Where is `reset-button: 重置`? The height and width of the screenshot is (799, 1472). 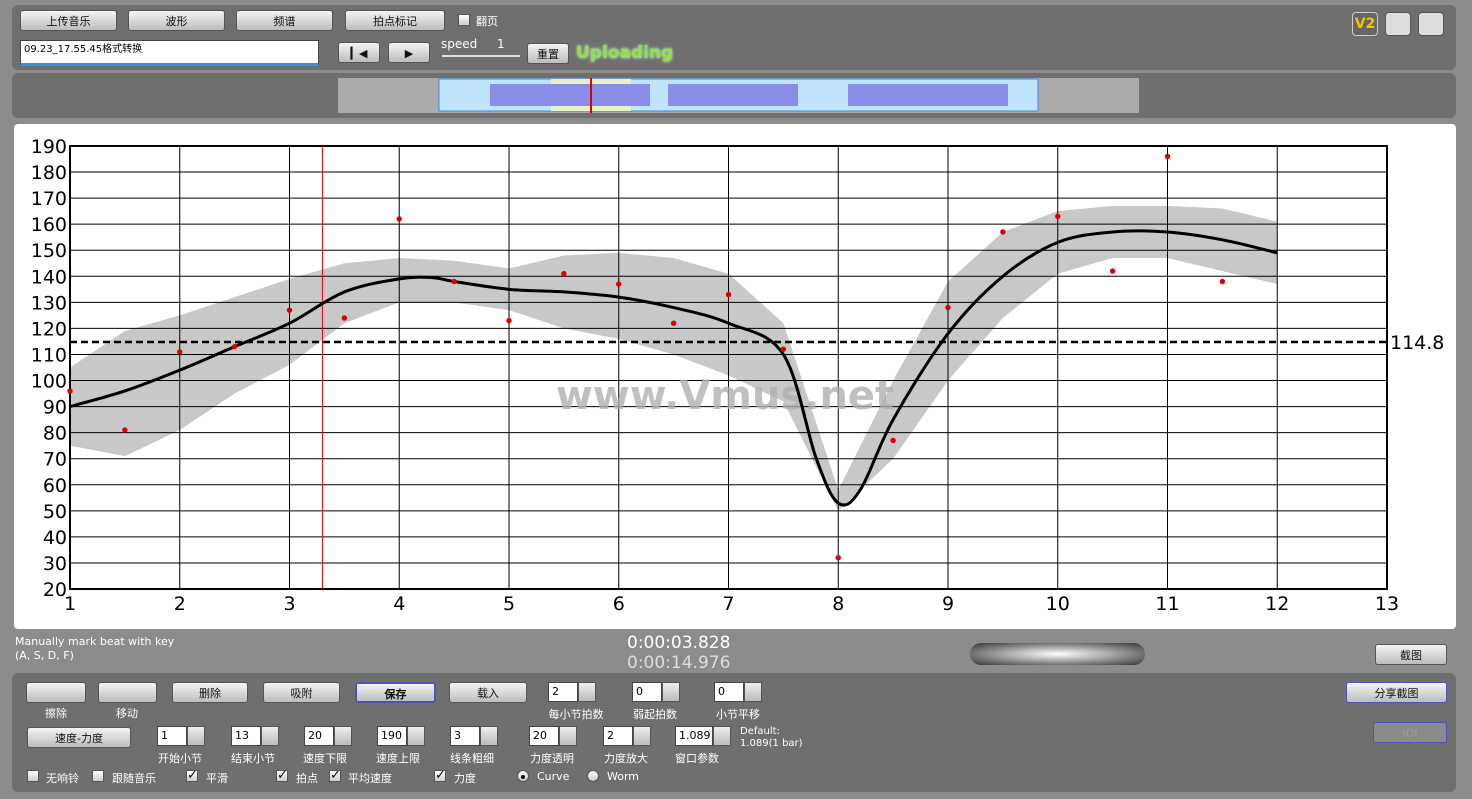 reset-button: 重置 is located at coordinates (548, 53).